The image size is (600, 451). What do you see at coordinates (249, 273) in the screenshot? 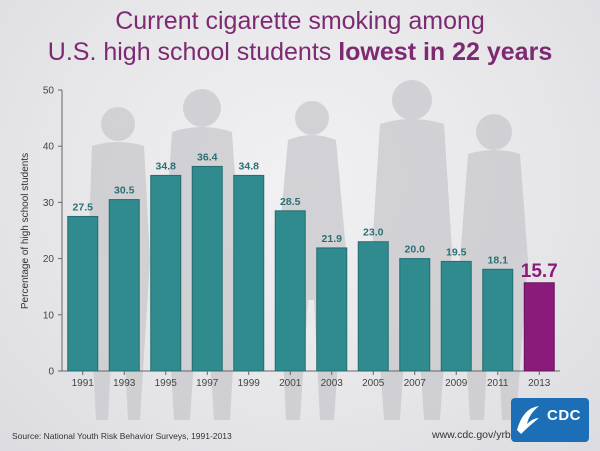
I see `bar-1999` at bounding box center [249, 273].